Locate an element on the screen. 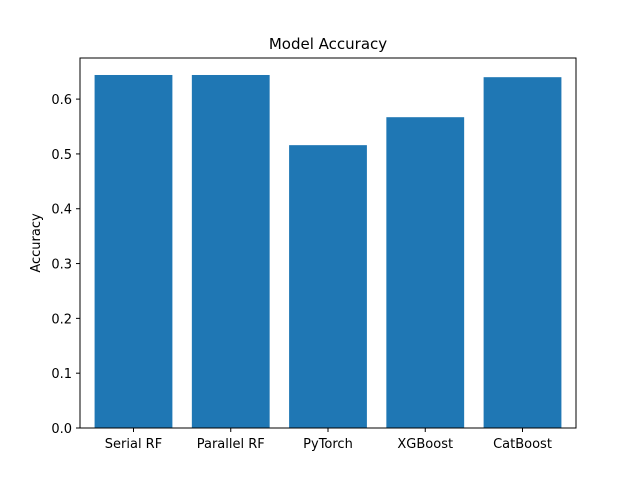 The image size is (640, 480). bar-xgboost is located at coordinates (425, 272).